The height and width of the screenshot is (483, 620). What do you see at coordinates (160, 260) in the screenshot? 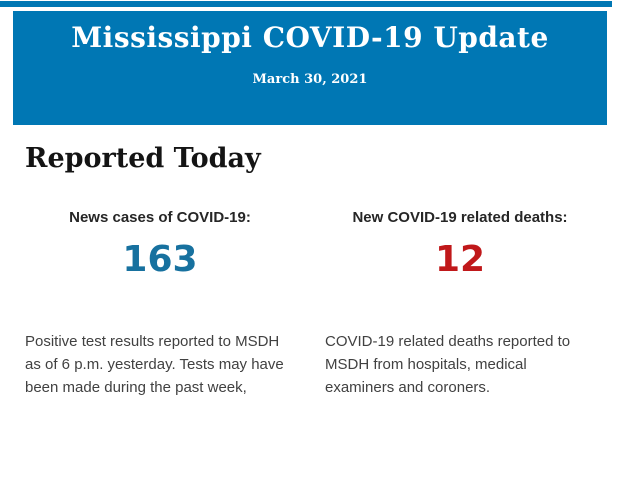
I see `new-cases-value: 163` at bounding box center [160, 260].